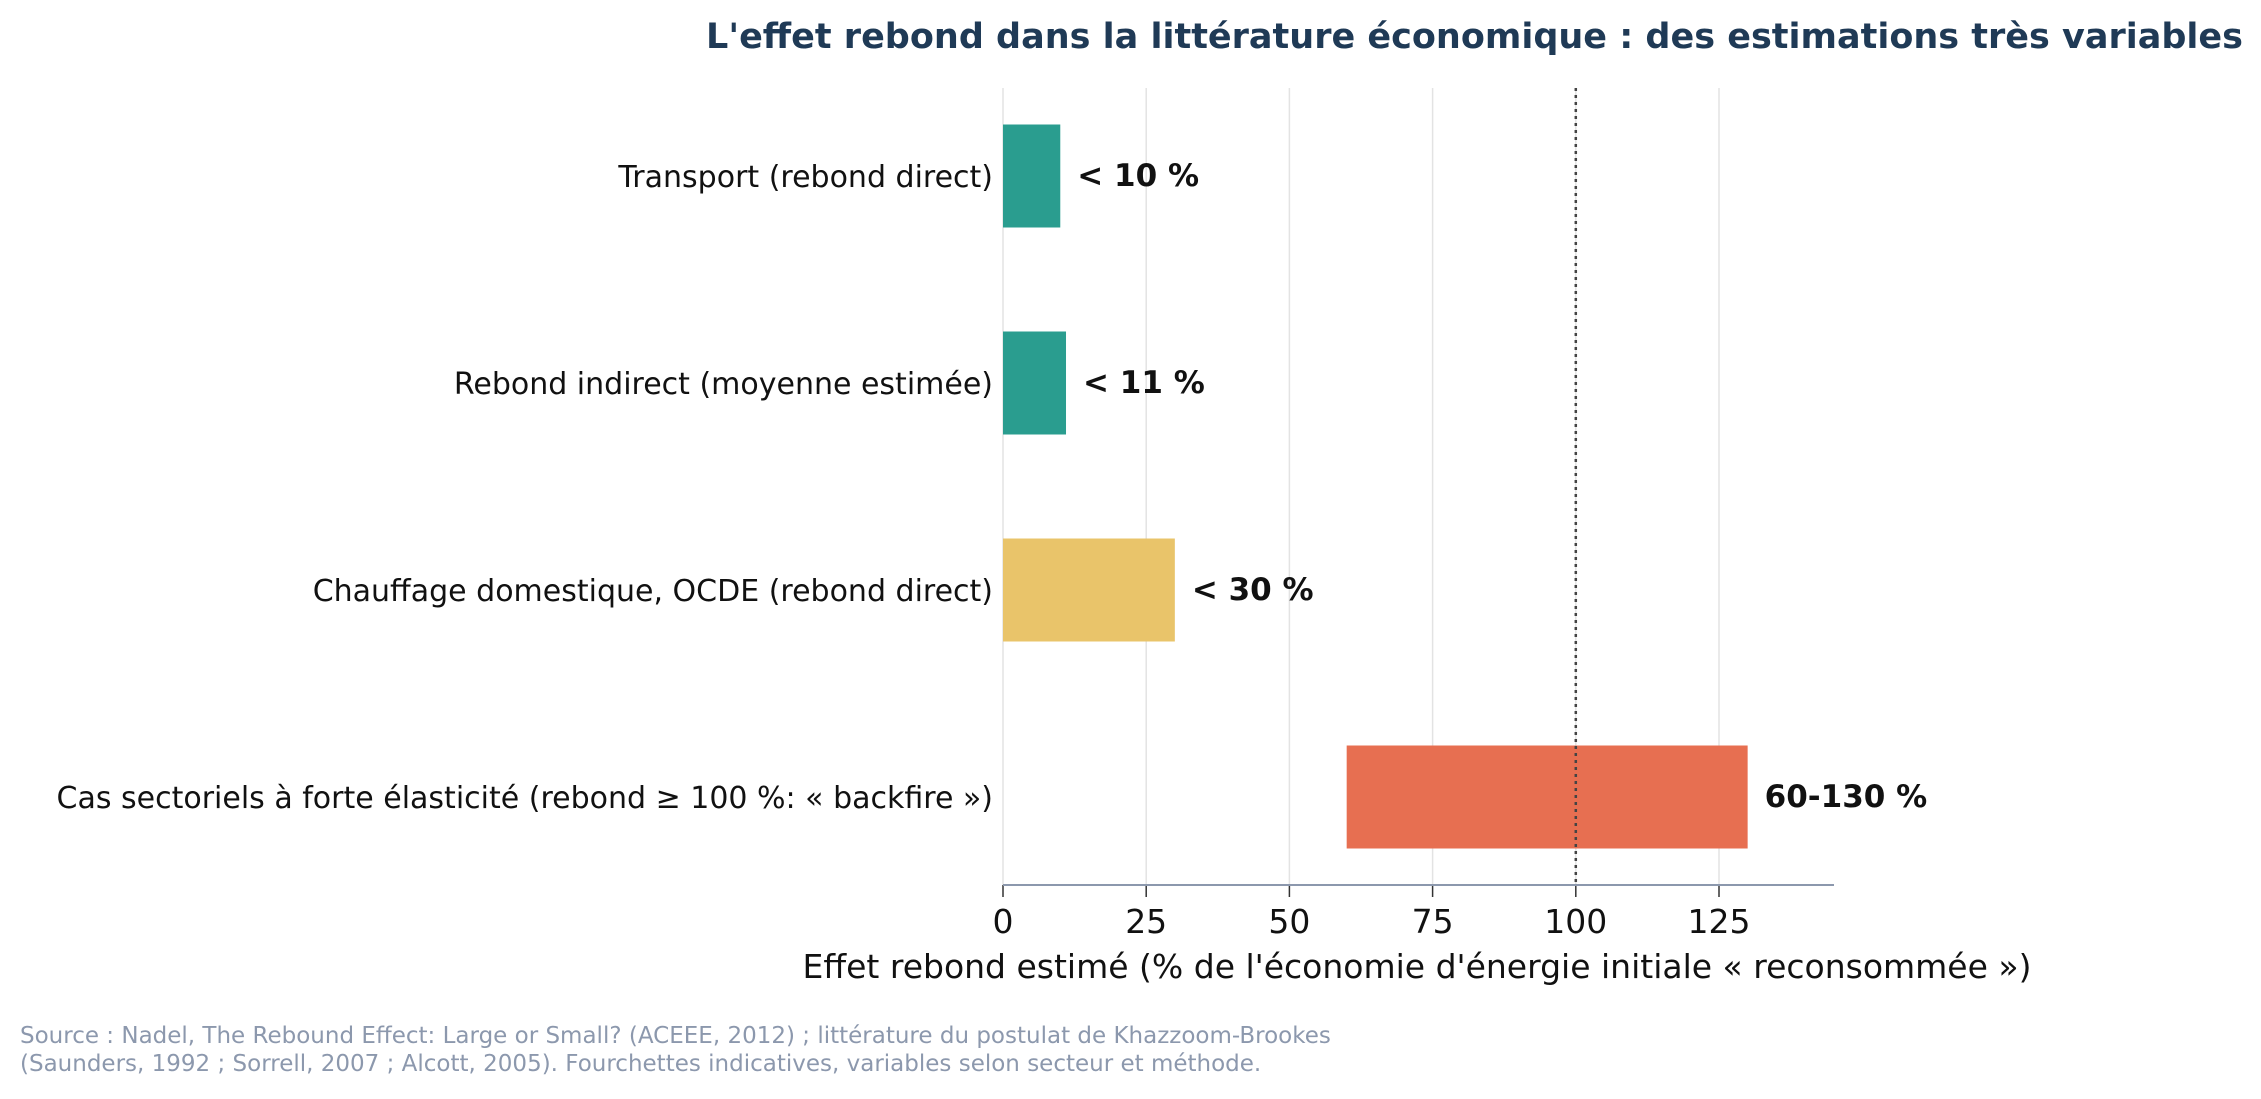 The height and width of the screenshot is (1099, 2261). Describe the element at coordinates (1138, 176) in the screenshot. I see `data-label-1: < 10 %` at that location.